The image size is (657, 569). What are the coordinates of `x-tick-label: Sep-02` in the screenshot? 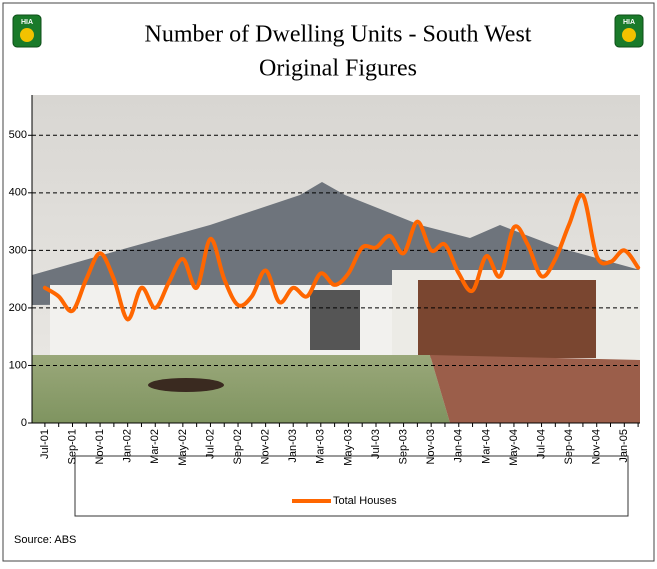 It's located at (238, 446).